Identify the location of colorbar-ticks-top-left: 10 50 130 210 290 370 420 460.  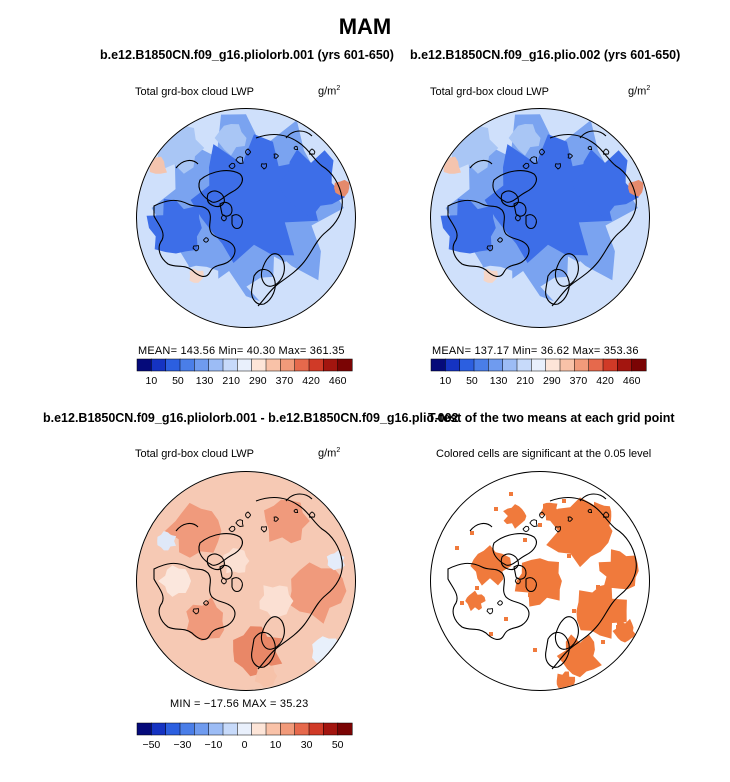
(244, 382).